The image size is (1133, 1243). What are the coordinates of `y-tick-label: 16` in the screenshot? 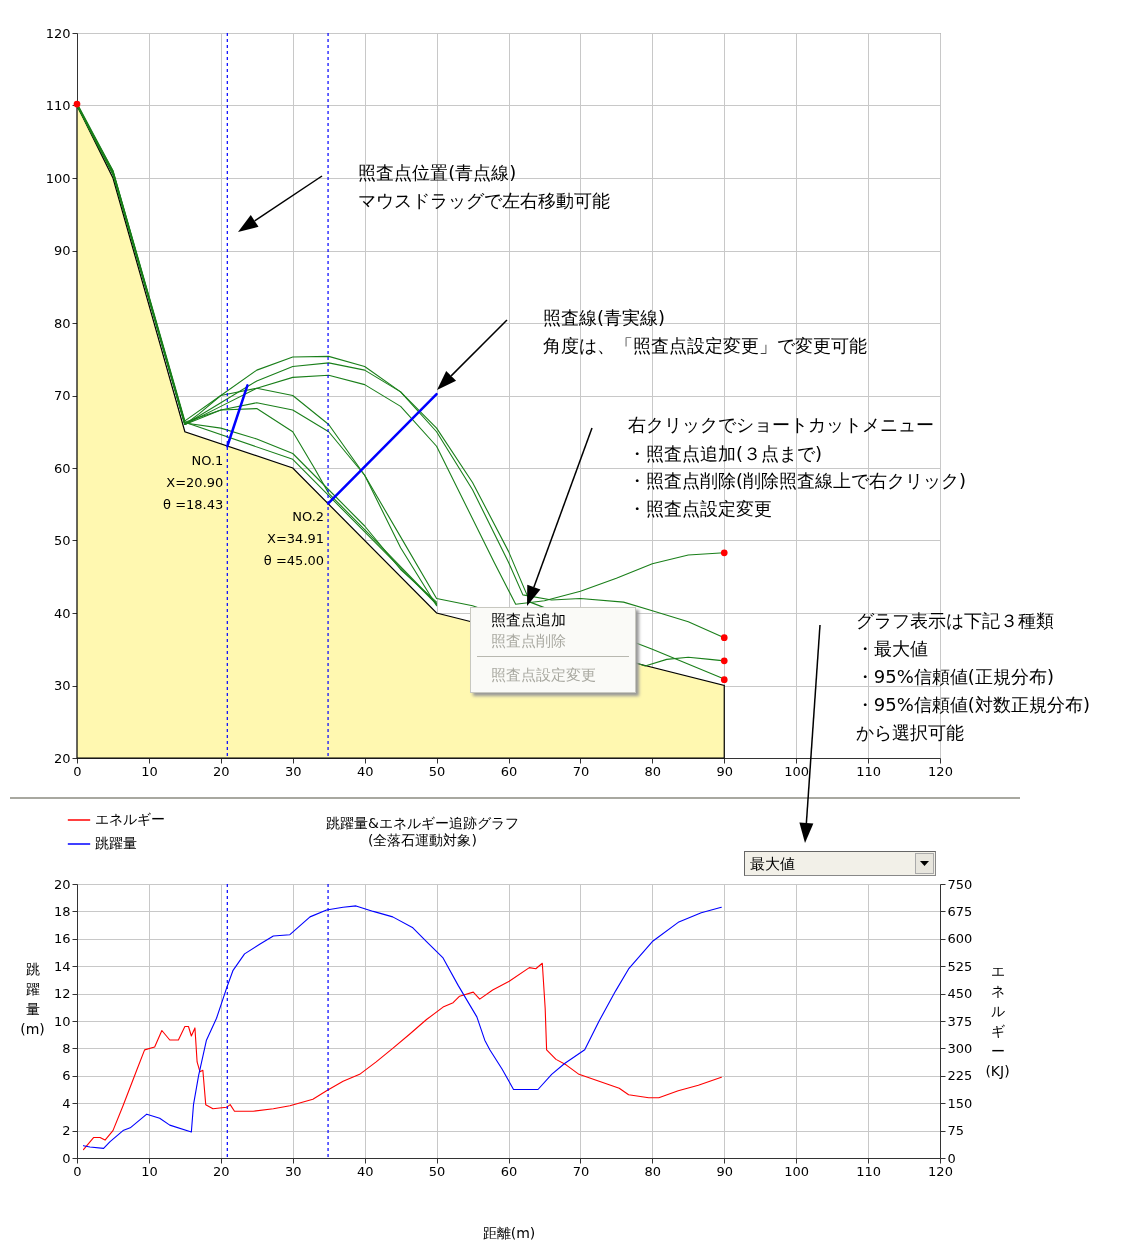 It's located at (62, 939).